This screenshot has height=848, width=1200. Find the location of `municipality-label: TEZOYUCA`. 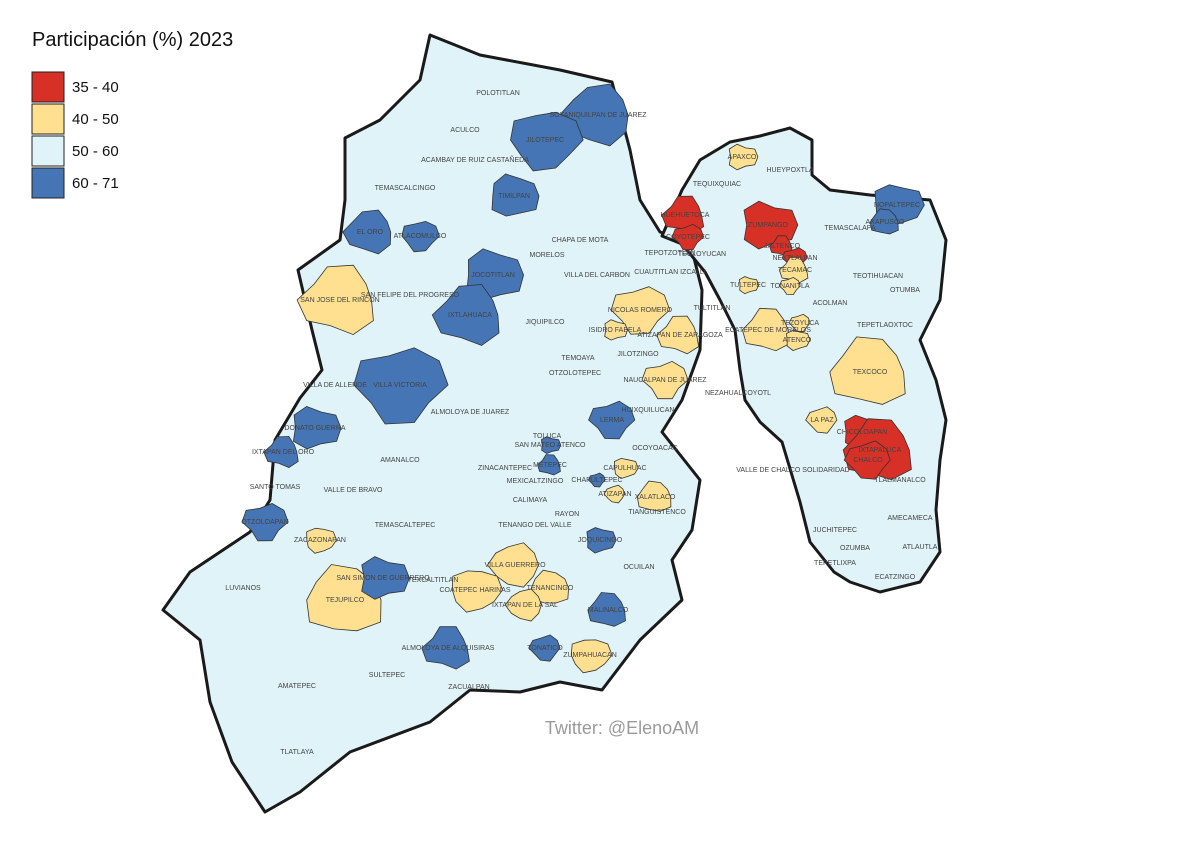

municipality-label: TEZOYUCA is located at coordinates (800, 323).